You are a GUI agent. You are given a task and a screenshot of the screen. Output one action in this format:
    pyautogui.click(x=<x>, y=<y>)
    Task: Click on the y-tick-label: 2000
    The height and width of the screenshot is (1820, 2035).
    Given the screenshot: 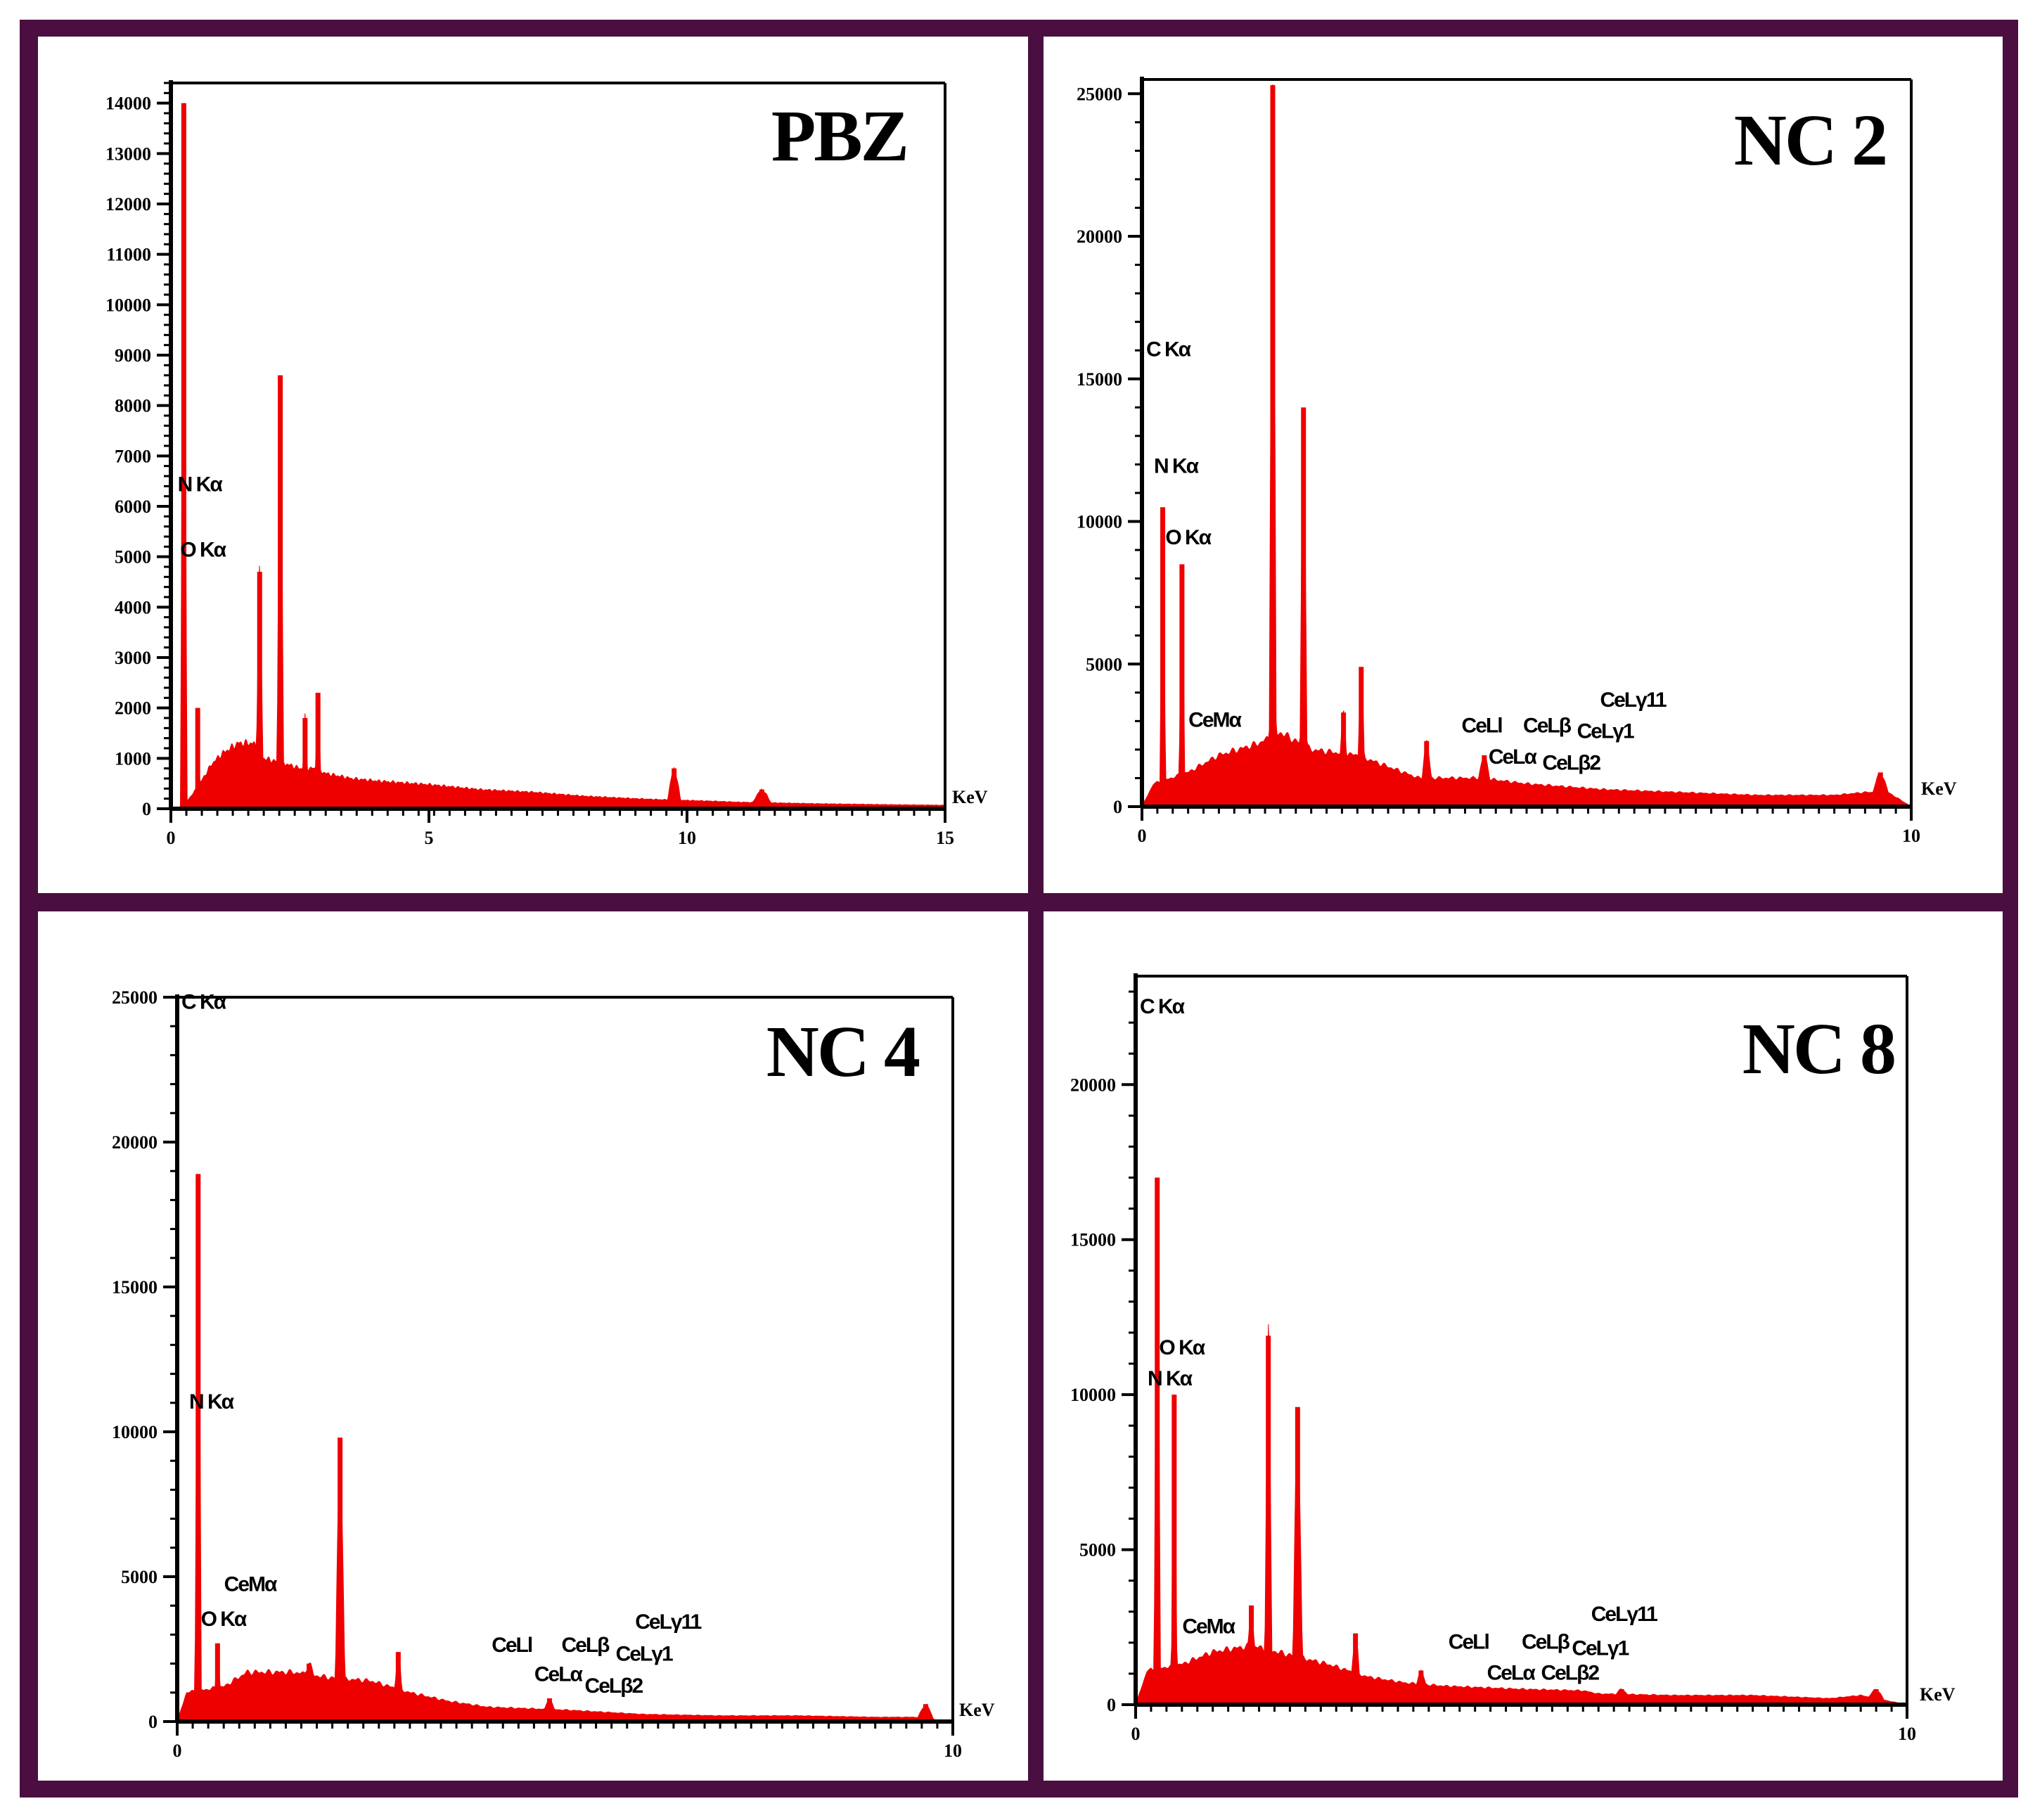 What is the action you would take?
    pyautogui.click(x=133, y=708)
    